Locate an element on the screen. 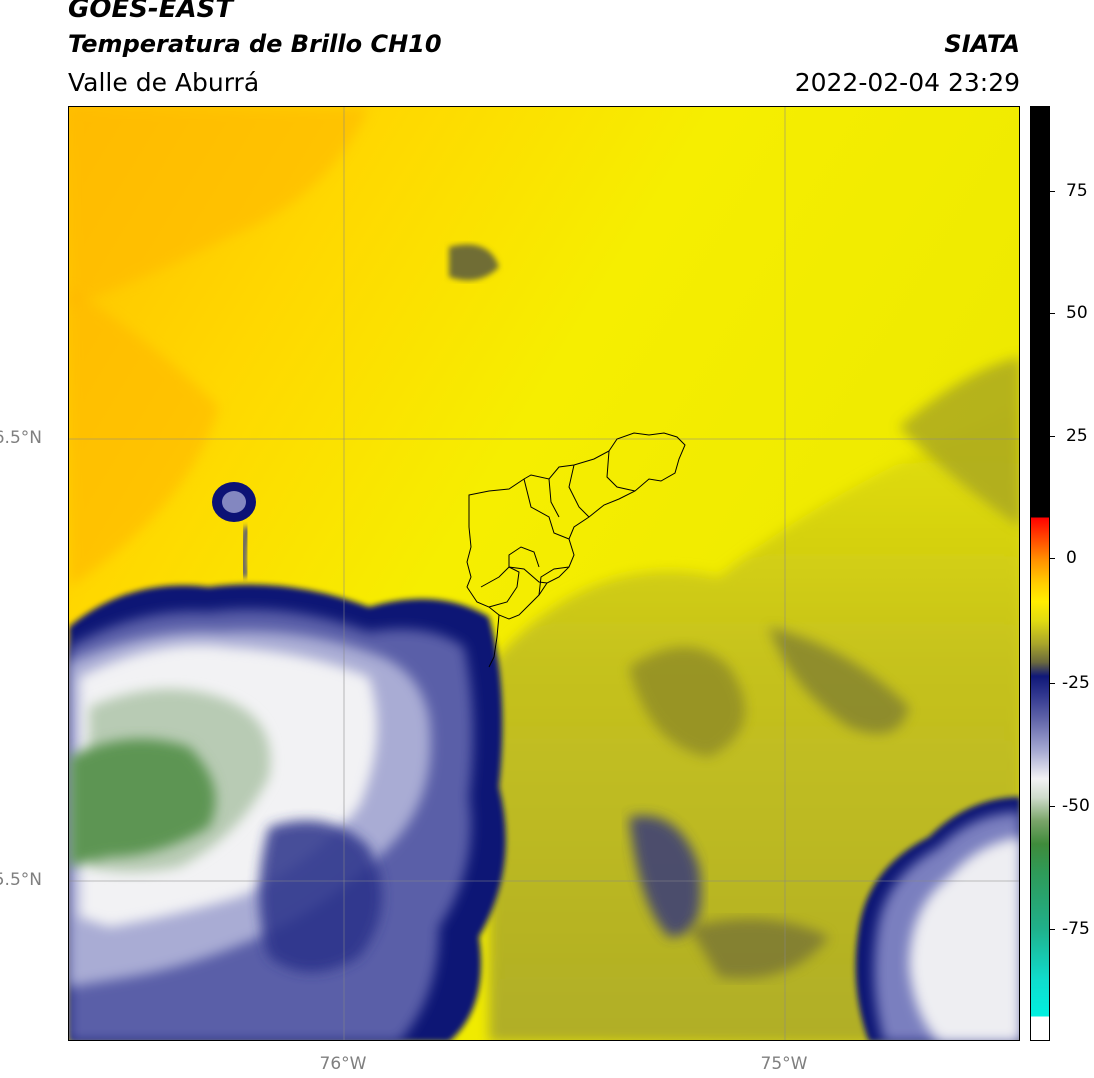 The width and height of the screenshot is (1094, 1078). product-title: Temperatura de Brillo CH10 is located at coordinates (255, 44).